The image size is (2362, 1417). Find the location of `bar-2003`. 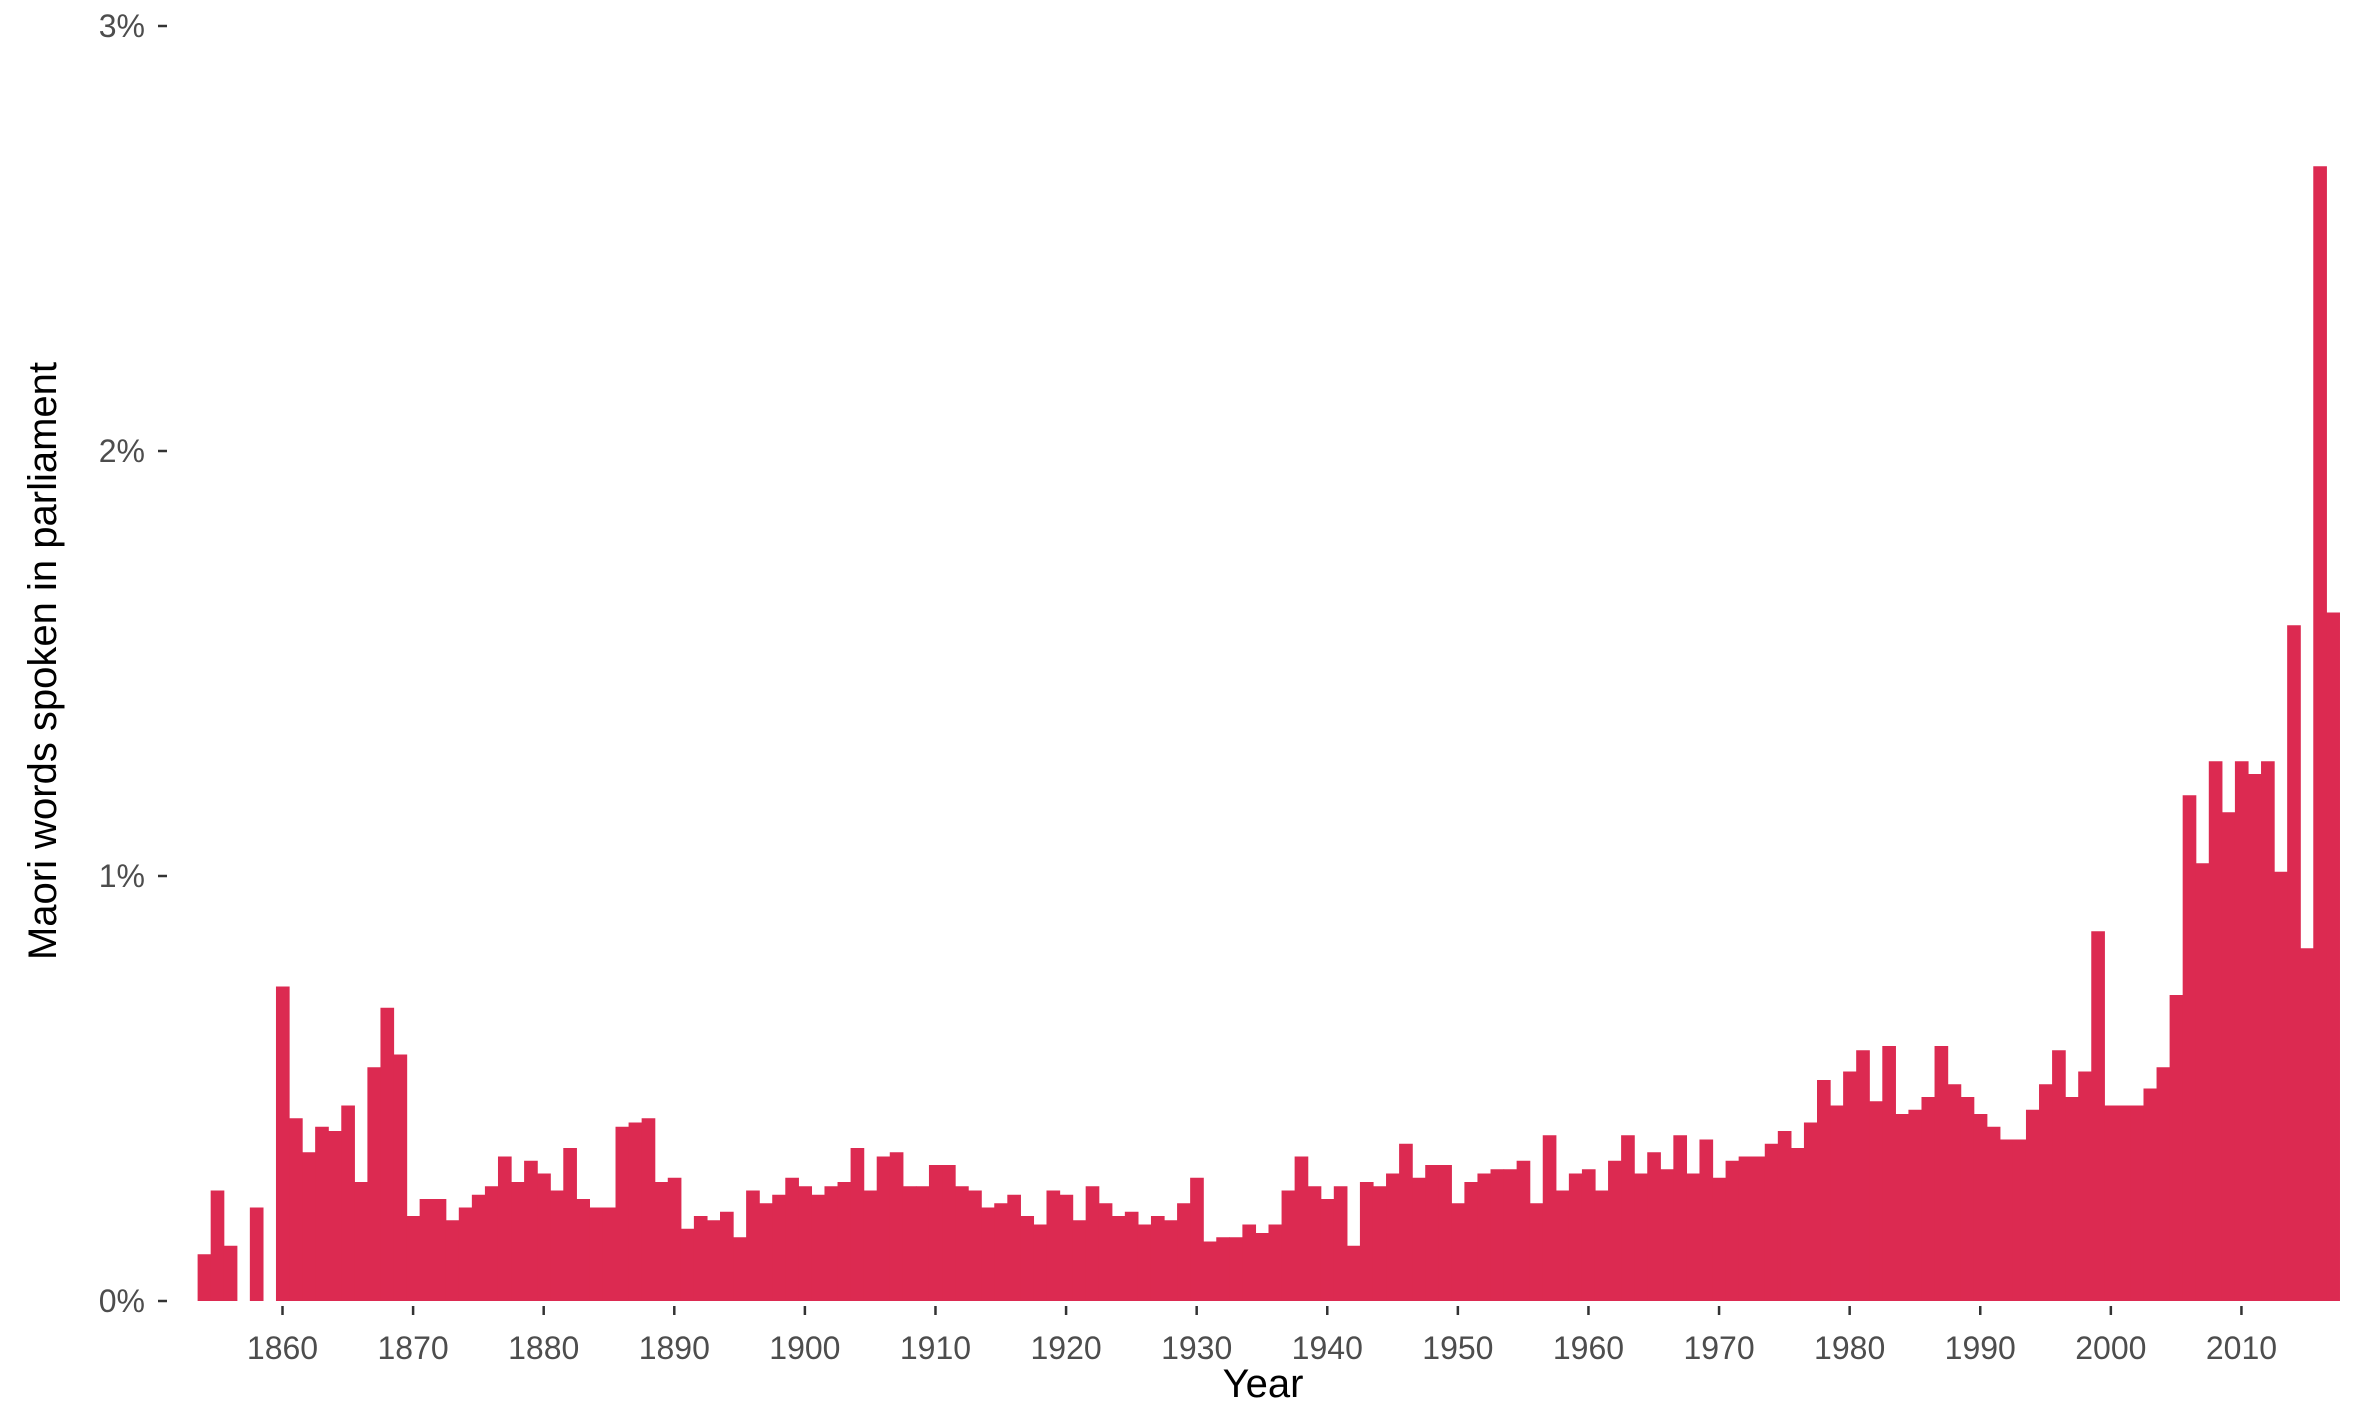

bar-2003 is located at coordinates (2150, 1194).